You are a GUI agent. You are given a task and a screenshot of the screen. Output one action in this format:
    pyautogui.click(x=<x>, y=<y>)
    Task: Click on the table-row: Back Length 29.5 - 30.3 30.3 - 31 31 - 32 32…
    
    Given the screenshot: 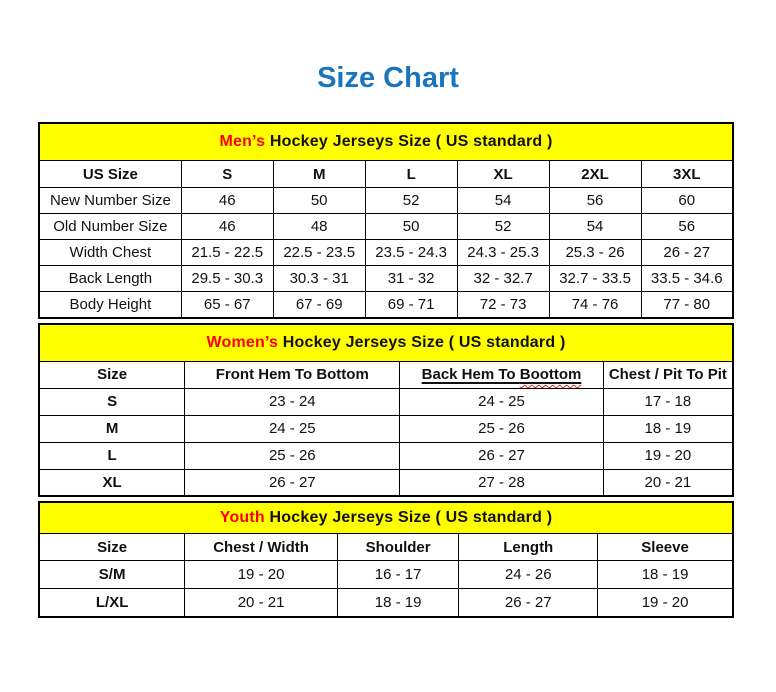 What is the action you would take?
    pyautogui.click(x=386, y=278)
    